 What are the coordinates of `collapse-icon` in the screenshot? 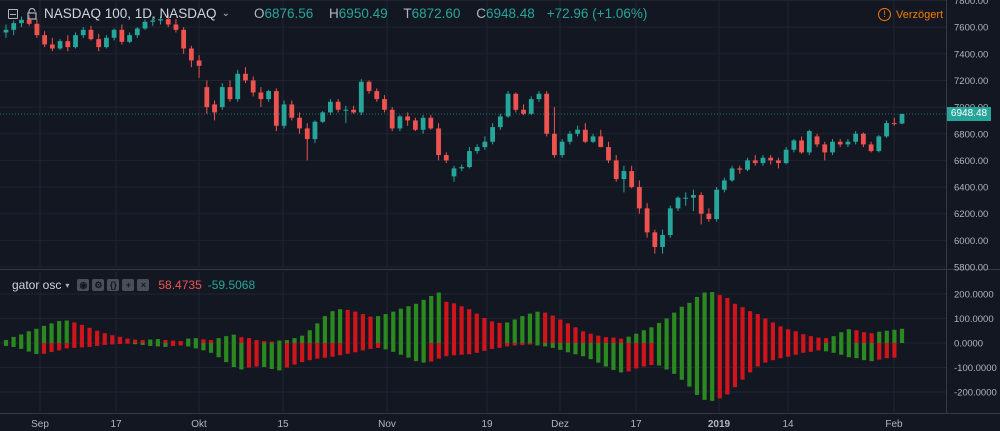 It's located at (13, 13).